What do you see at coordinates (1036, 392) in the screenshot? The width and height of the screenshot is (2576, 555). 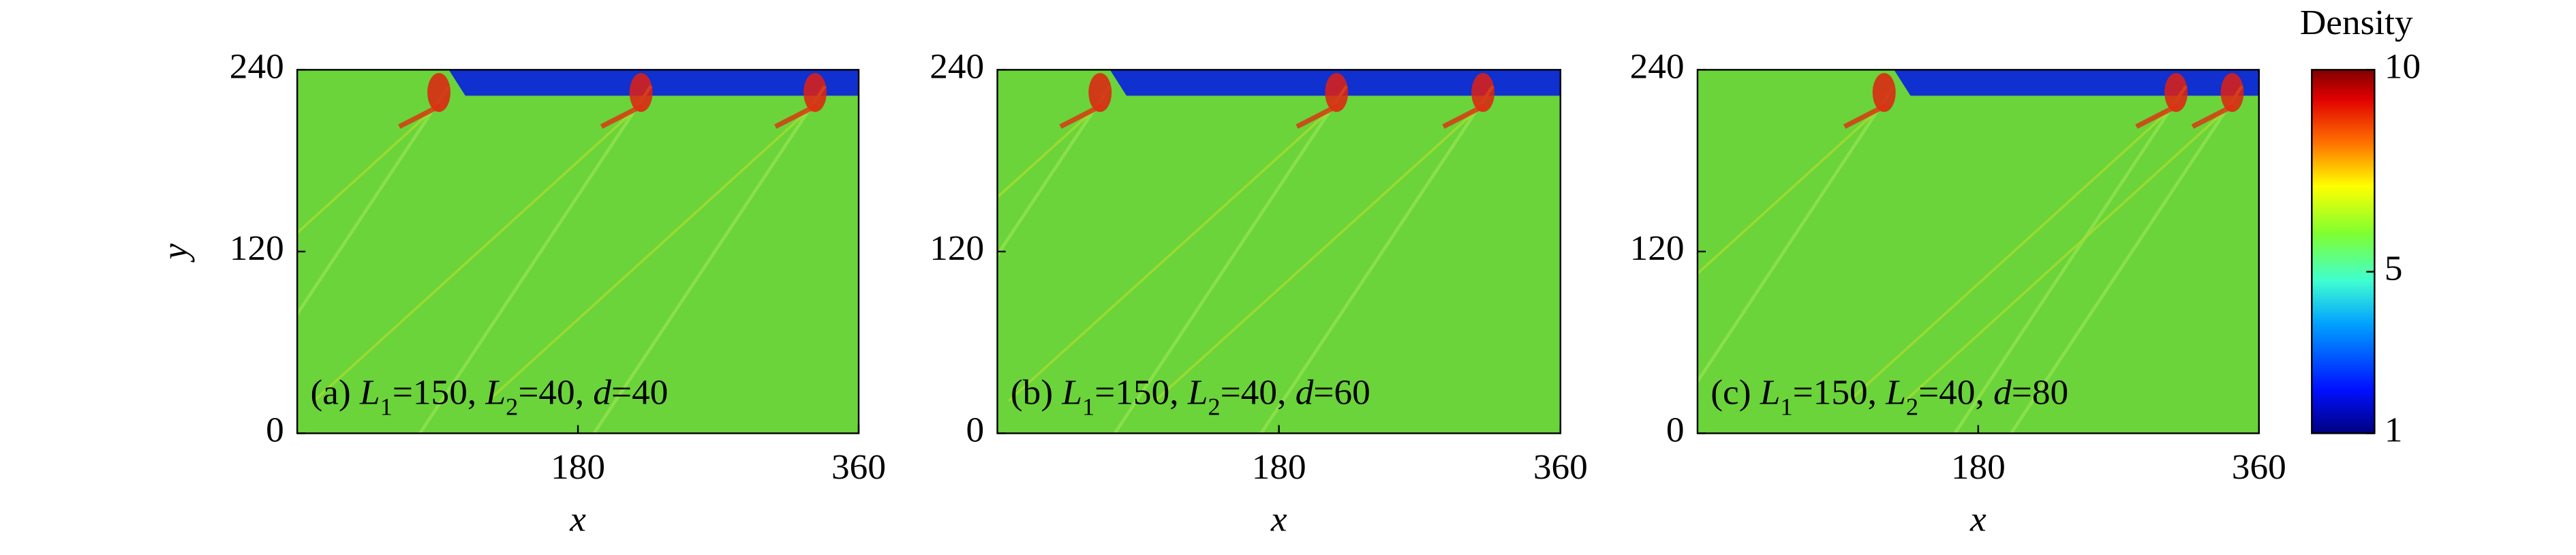 I see `annotation-part: (b)` at bounding box center [1036, 392].